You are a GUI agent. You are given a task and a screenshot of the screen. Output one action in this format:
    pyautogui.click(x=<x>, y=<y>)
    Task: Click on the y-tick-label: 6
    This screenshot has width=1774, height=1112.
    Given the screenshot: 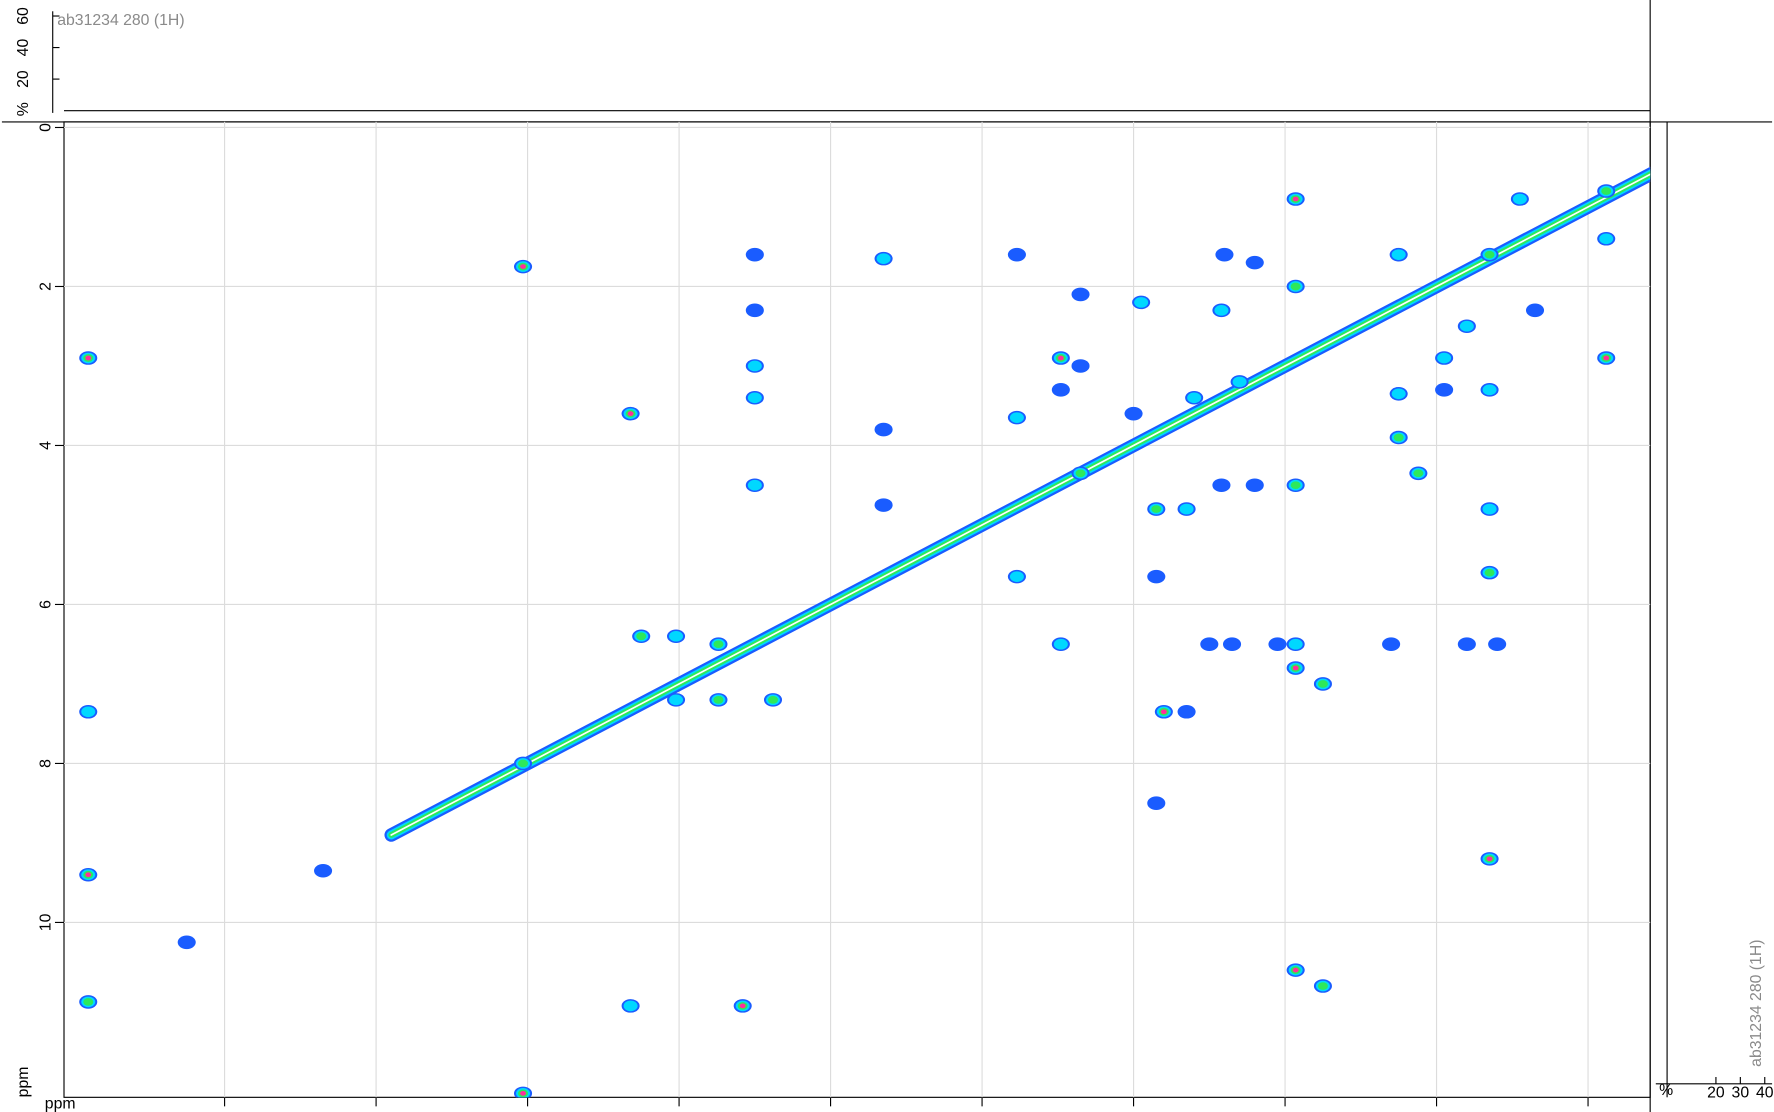 What is the action you would take?
    pyautogui.click(x=45, y=604)
    